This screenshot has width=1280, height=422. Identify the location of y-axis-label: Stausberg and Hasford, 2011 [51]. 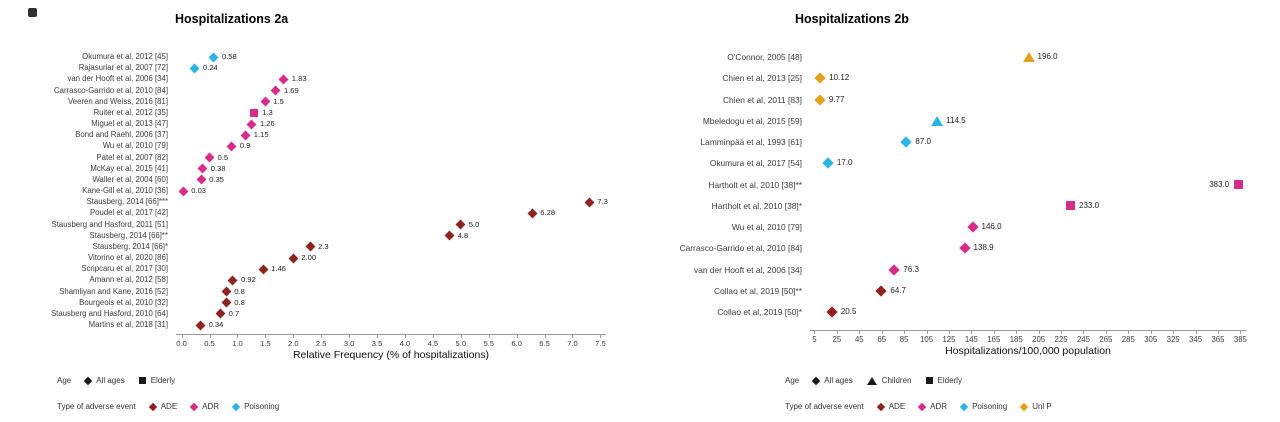
(109, 224).